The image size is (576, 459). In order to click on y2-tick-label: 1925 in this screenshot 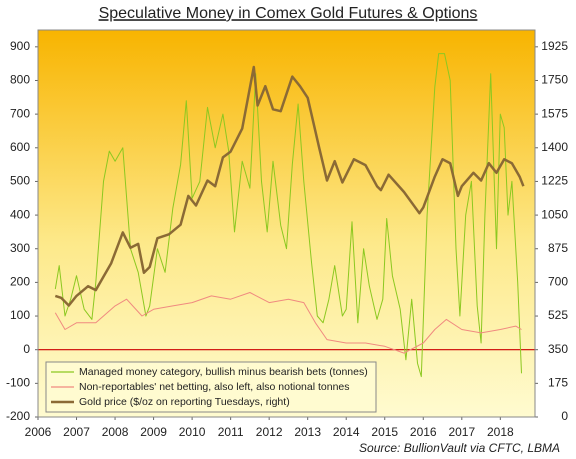, I will do `click(554, 46)`.